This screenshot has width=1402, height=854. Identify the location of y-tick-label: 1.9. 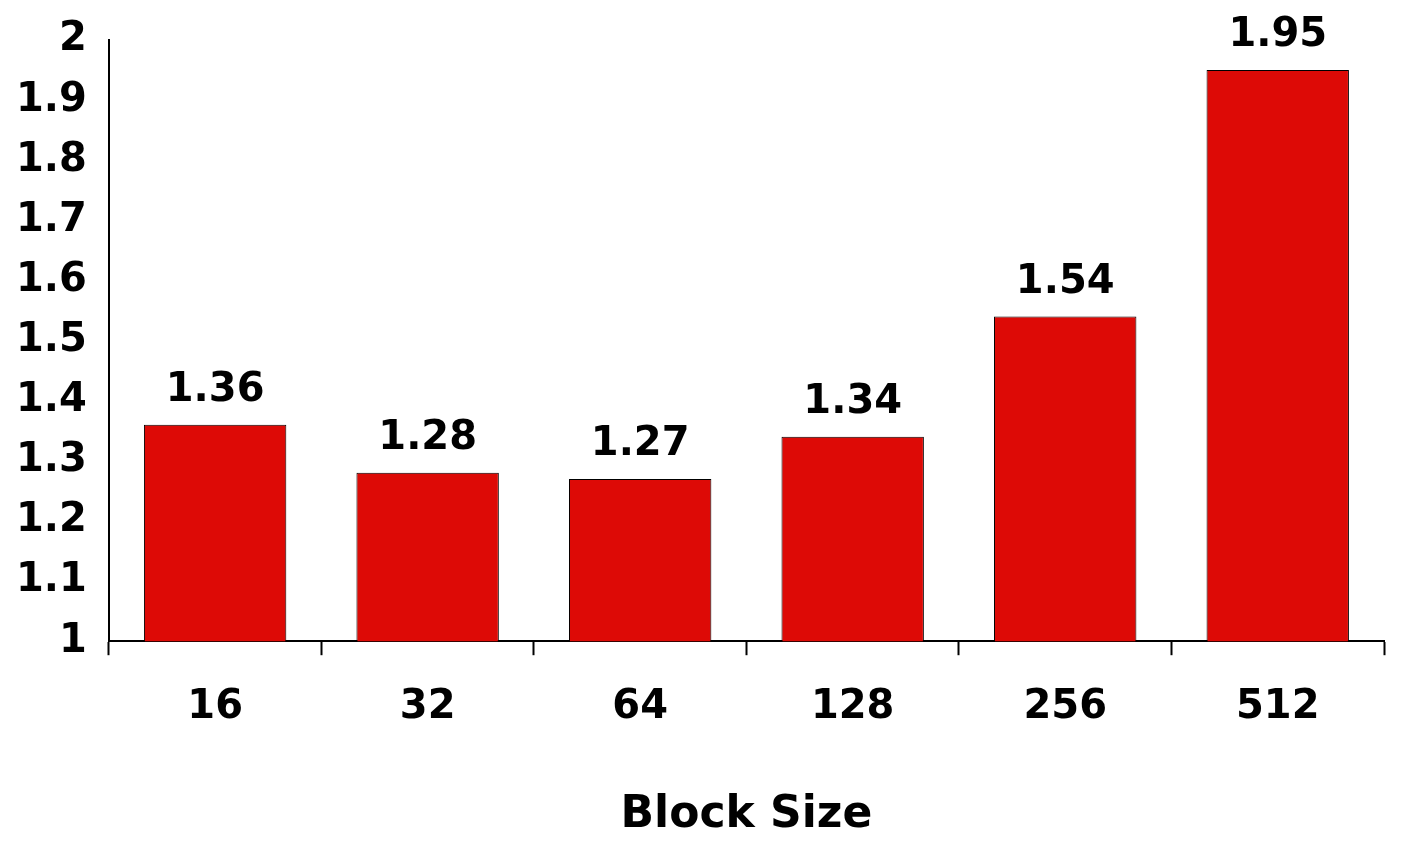
(51, 96).